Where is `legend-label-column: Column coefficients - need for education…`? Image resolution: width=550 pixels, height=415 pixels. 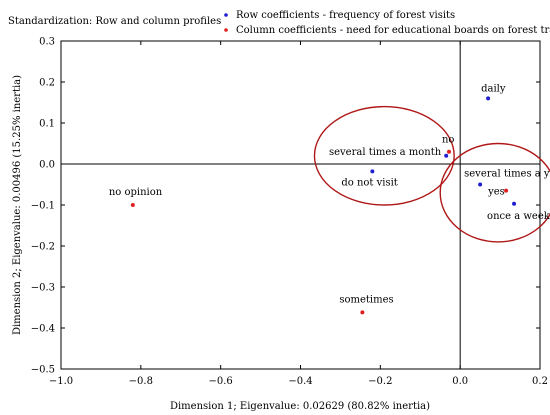
legend-label-column: Column coefficients - need for education… is located at coordinates (393, 30).